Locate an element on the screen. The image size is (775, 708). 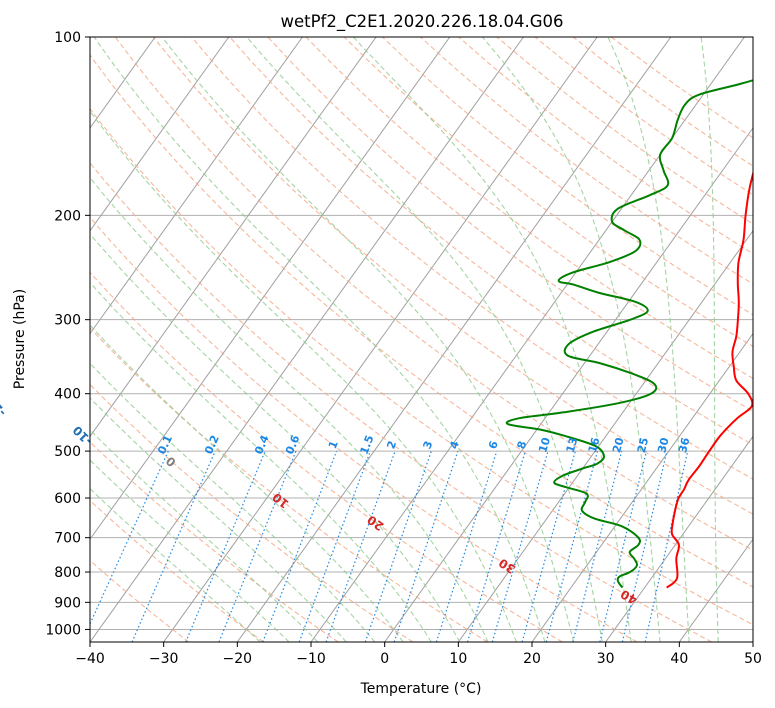
x-axis-label: Temperature (°C) is located at coordinates (421, 689).